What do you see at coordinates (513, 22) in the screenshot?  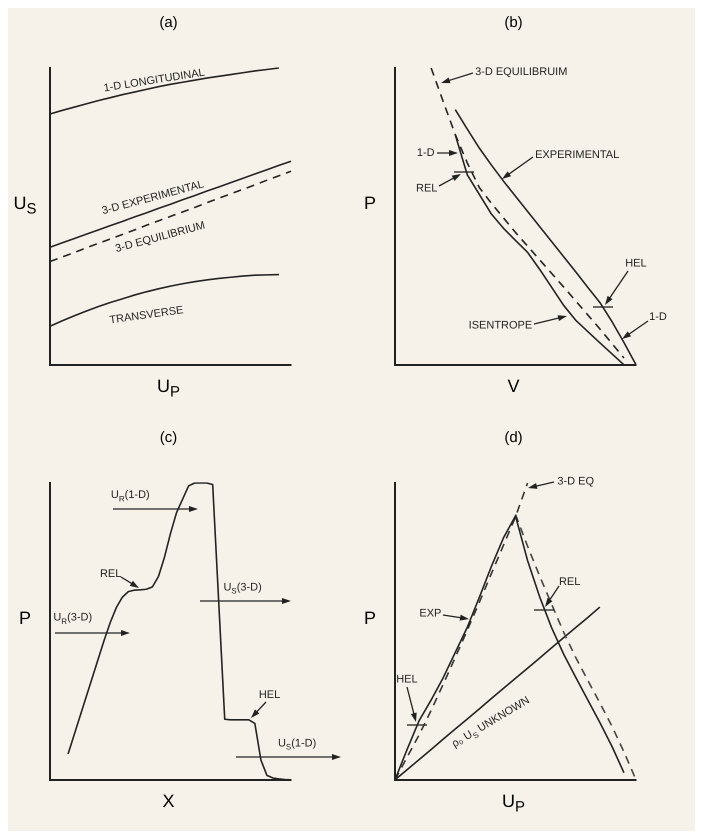 I see `chart-title: (b)` at bounding box center [513, 22].